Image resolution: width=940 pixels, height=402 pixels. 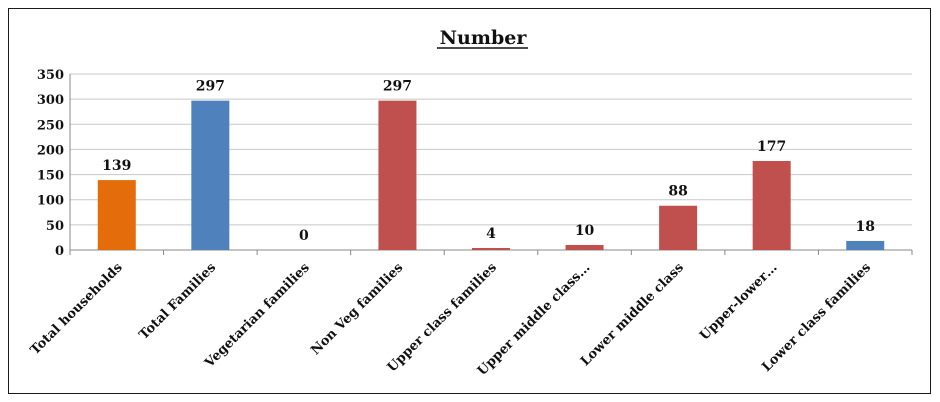 What do you see at coordinates (864, 227) in the screenshot?
I see `data-label: 18` at bounding box center [864, 227].